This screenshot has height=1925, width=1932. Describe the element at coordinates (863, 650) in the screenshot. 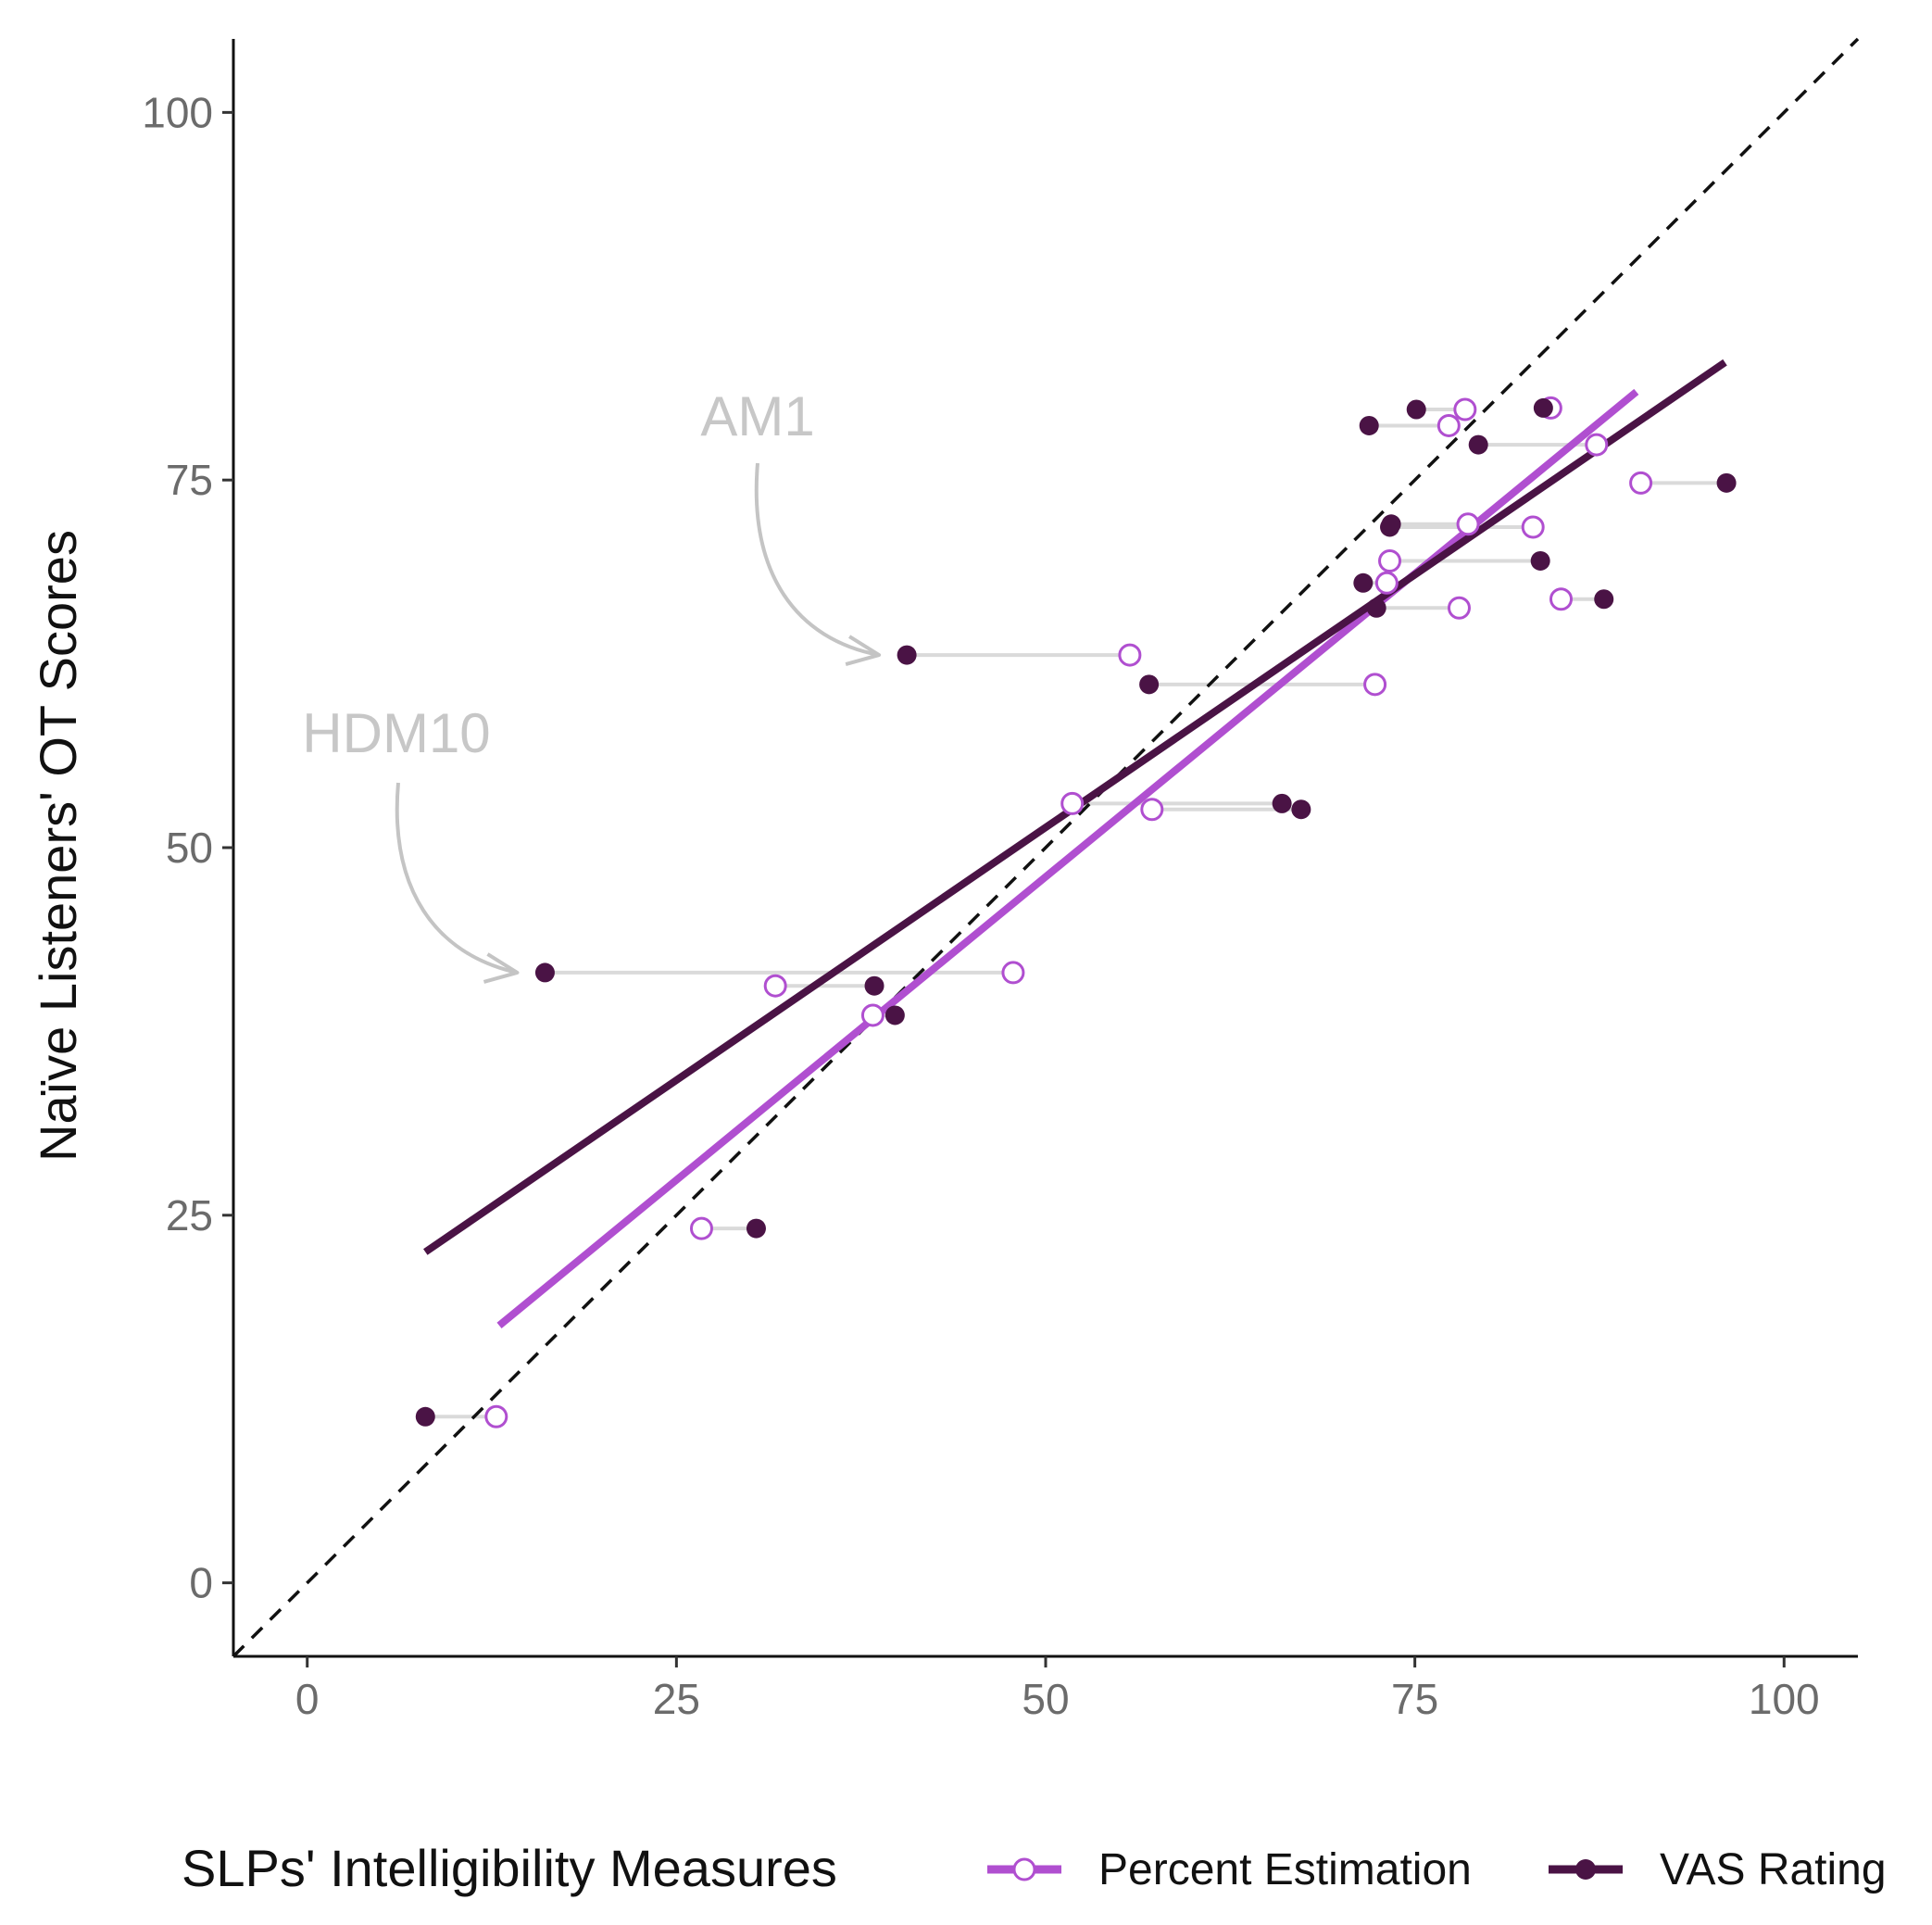

I see `annotation-arrowhead-am1` at that location.